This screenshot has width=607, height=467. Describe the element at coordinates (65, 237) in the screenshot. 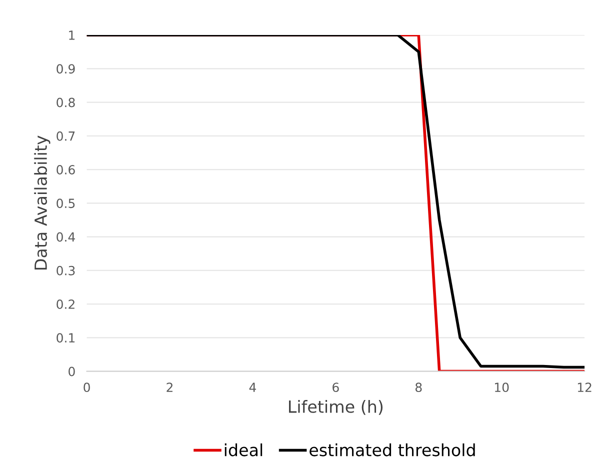

I see `y-tick-label: 0.4` at that location.